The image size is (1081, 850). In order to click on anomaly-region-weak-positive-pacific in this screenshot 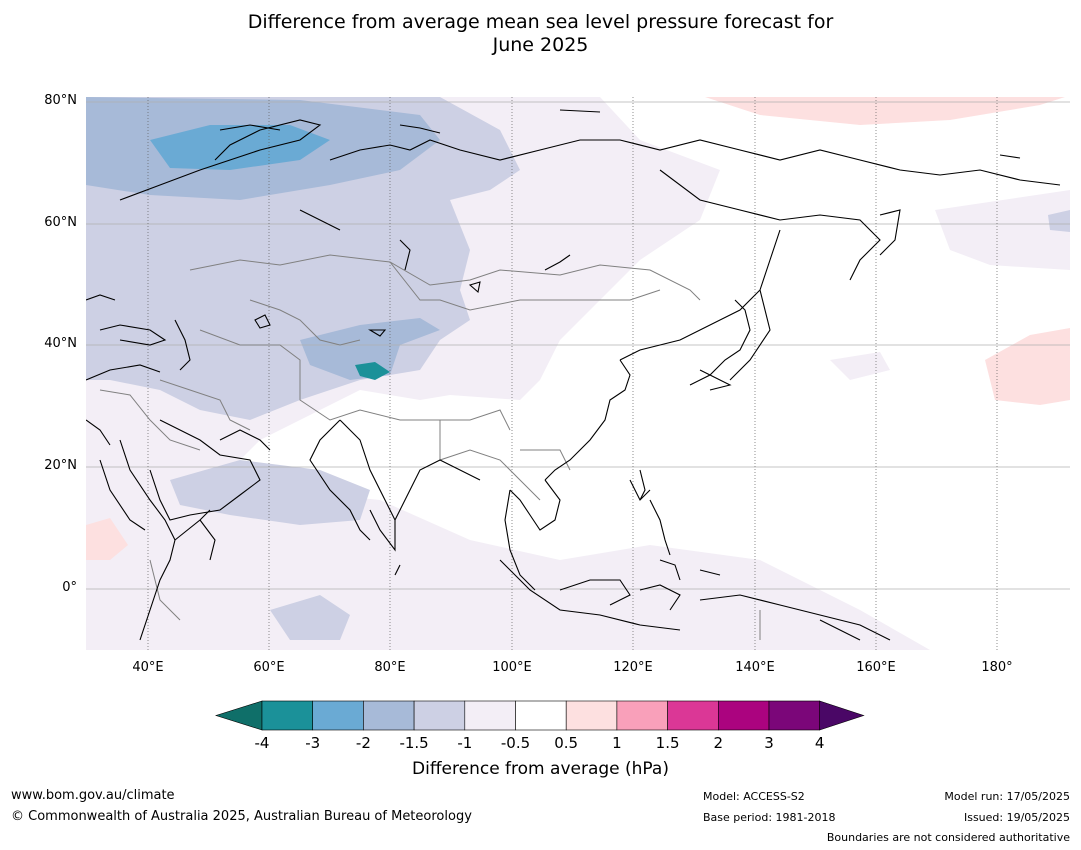, I will do `click(1027, 366)`.